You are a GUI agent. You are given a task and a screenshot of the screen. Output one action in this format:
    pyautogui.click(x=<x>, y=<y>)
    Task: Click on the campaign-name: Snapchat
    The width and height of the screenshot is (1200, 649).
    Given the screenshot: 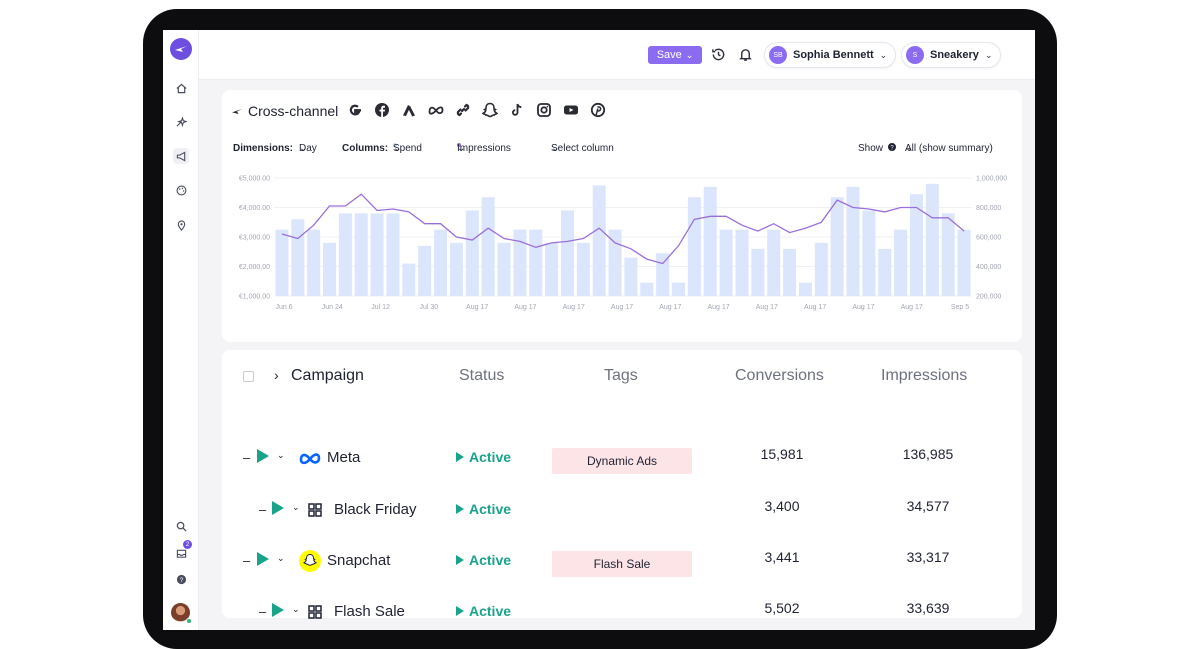 What is the action you would take?
    pyautogui.click(x=359, y=560)
    